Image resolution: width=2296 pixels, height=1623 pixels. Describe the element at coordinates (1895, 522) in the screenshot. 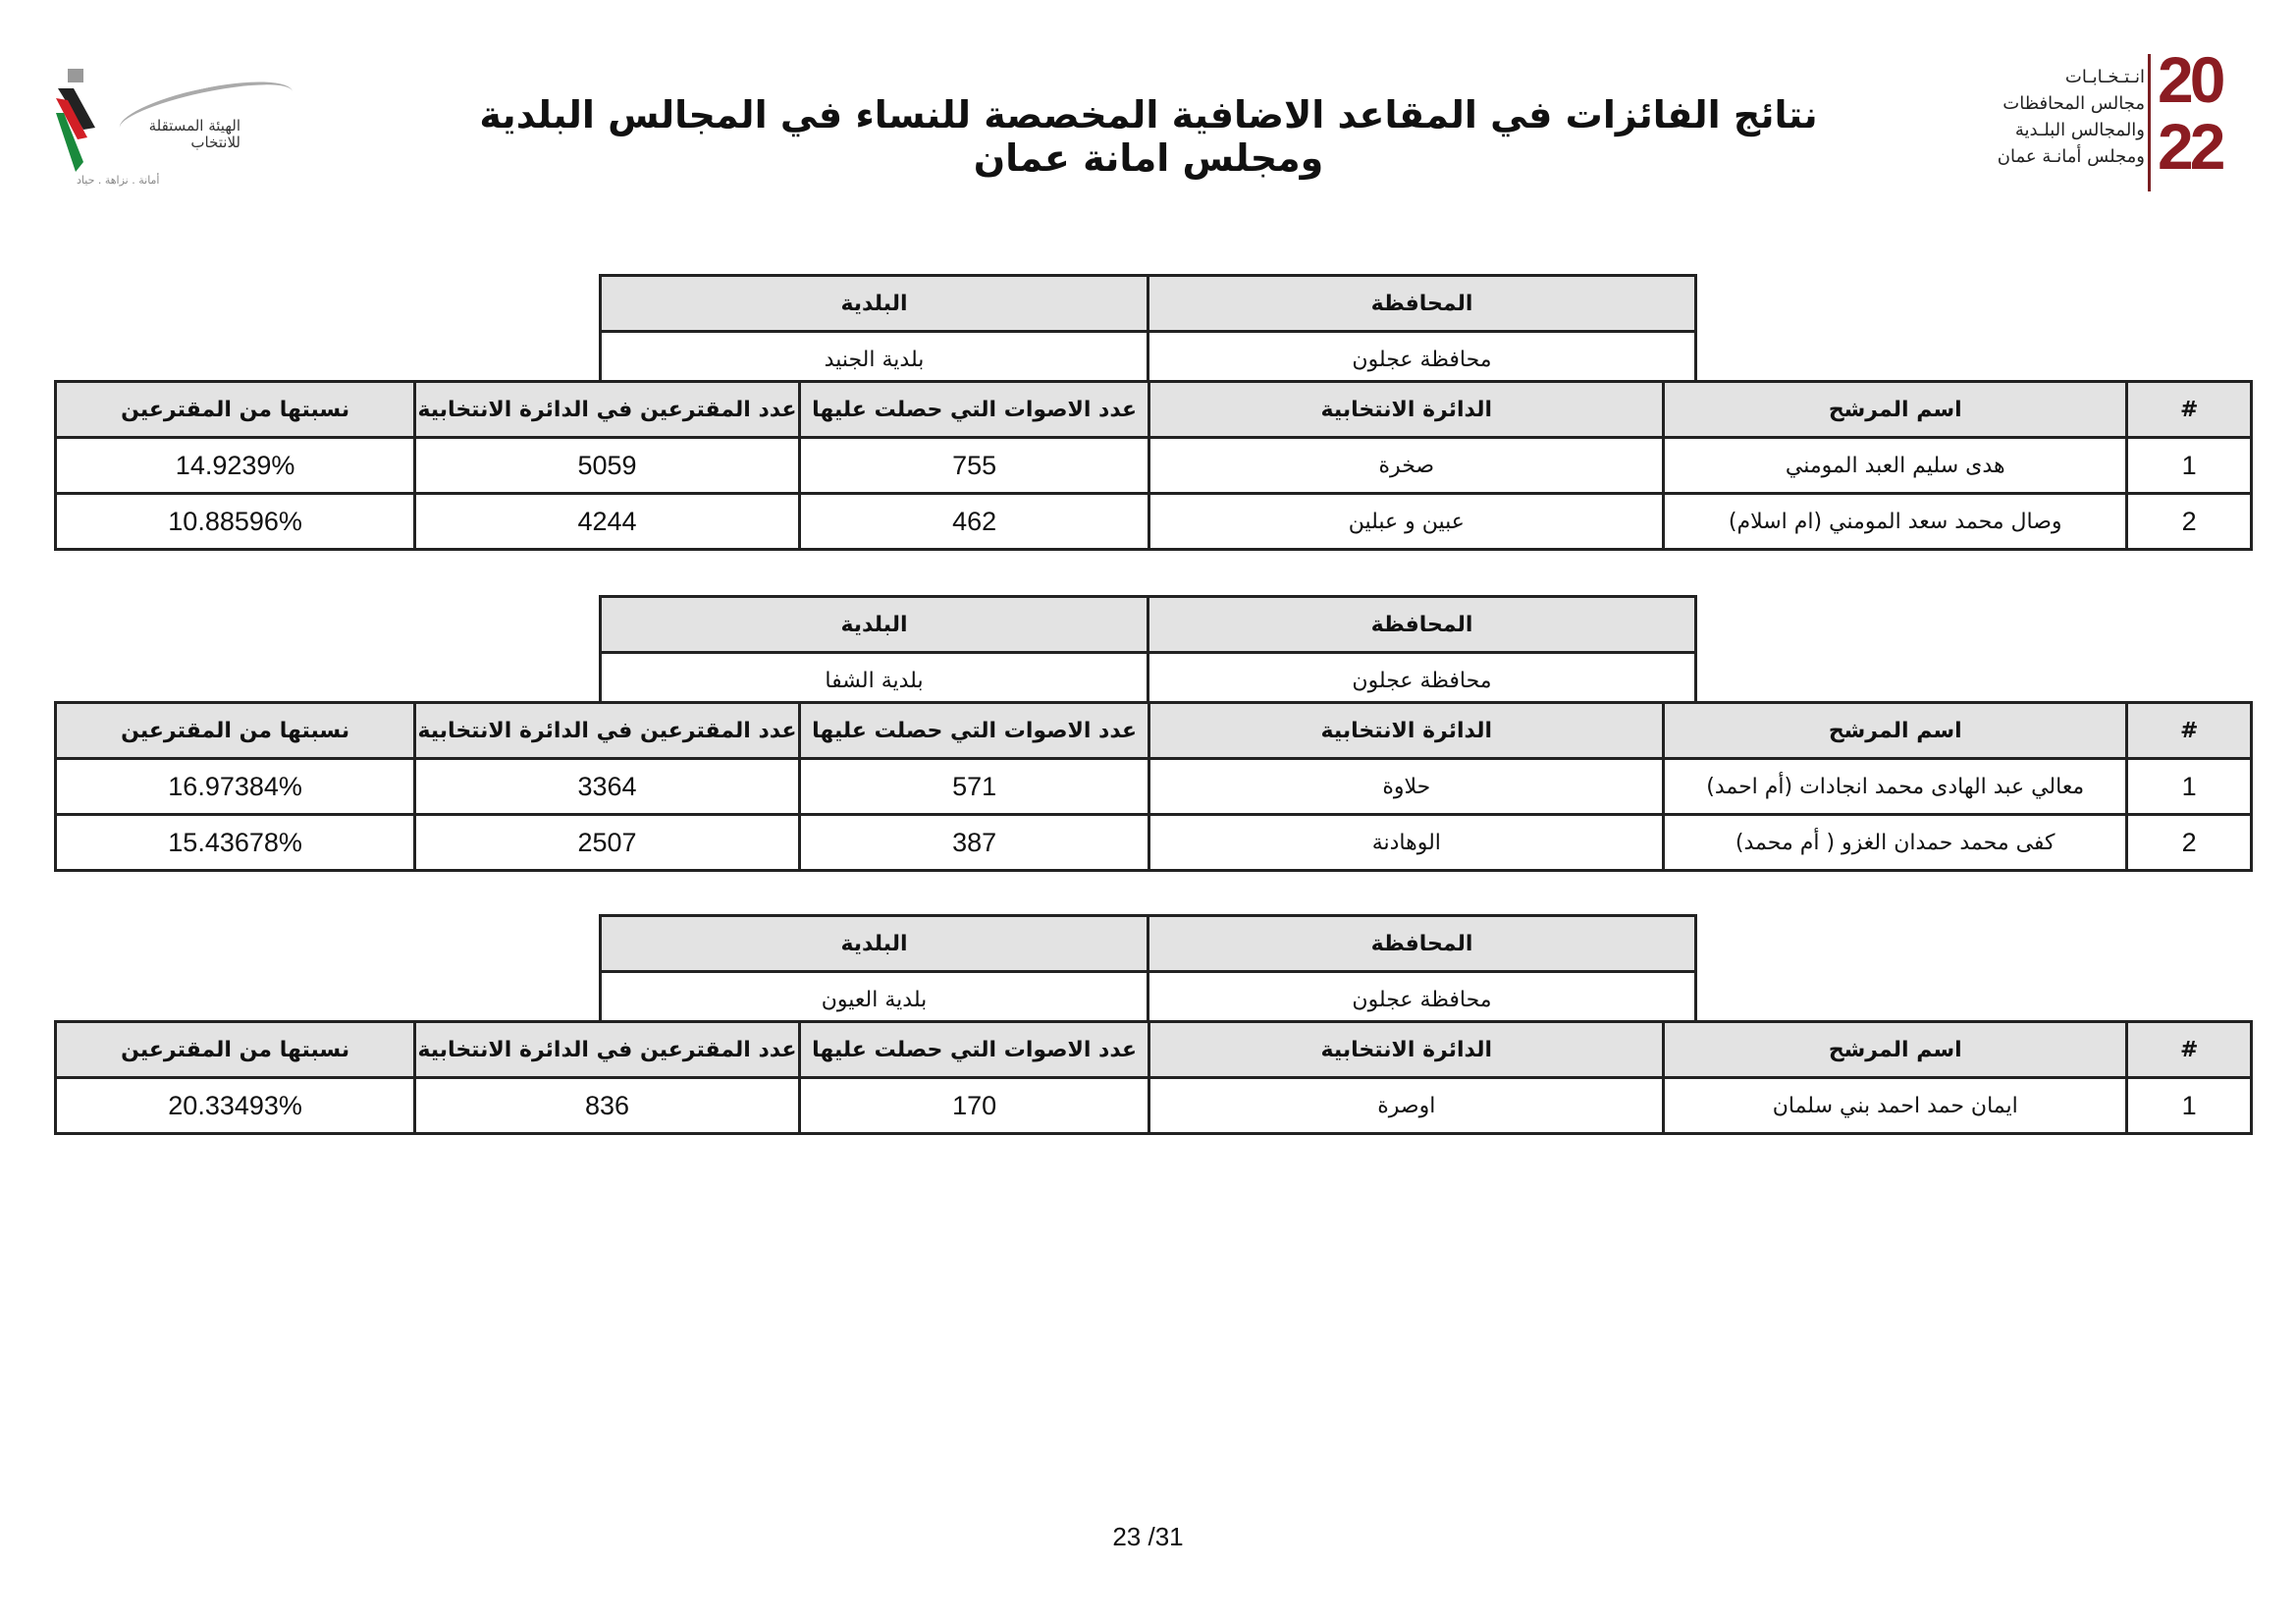

I see `cell-candidate-name: وصال محمد سعد المومني (ام اسلام)` at that location.